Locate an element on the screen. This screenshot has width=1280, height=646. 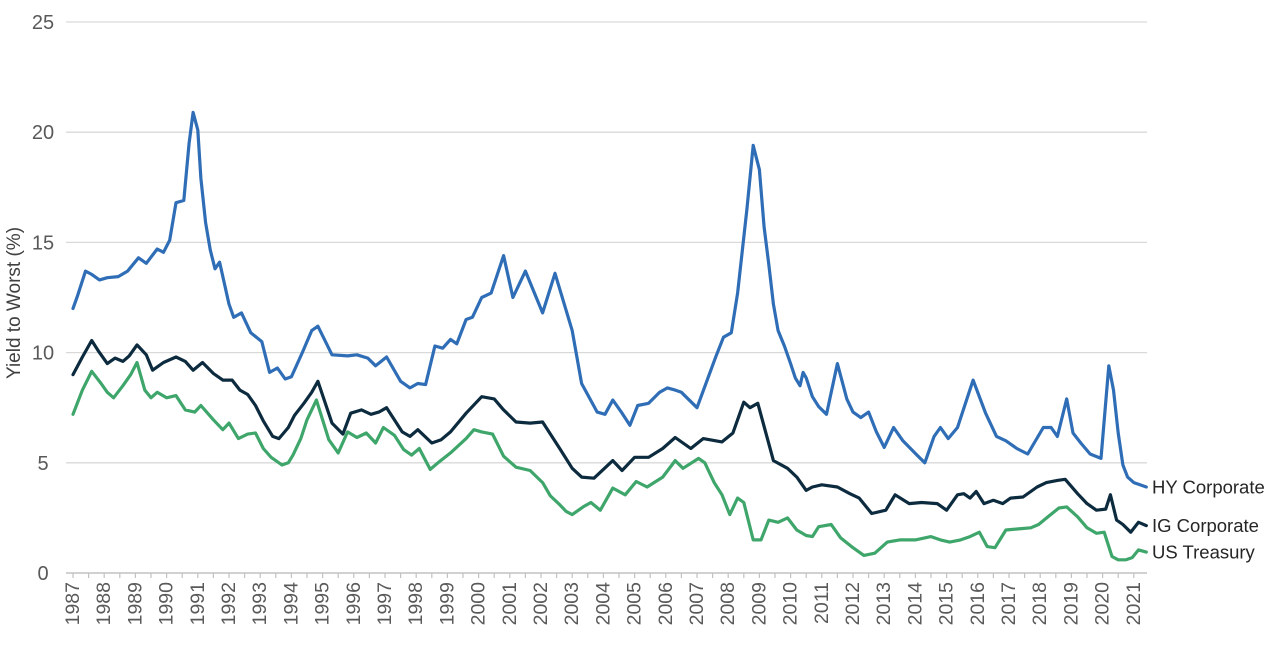
x-tick-label: 2015 is located at coordinates (947, 604).